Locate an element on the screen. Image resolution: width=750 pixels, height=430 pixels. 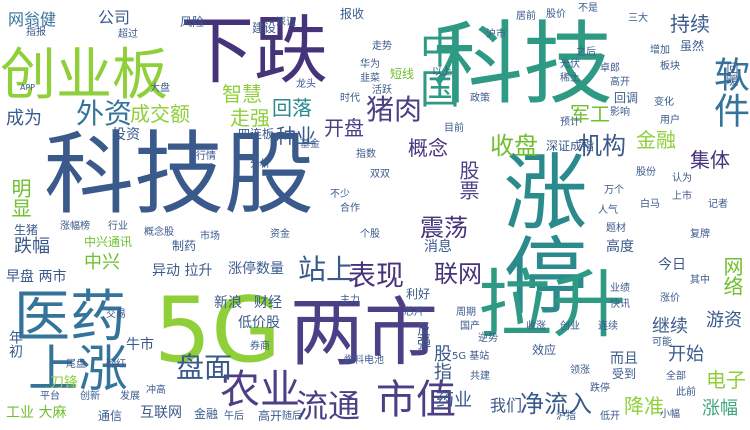
cloud-word: 互联网 is located at coordinates (161, 413).